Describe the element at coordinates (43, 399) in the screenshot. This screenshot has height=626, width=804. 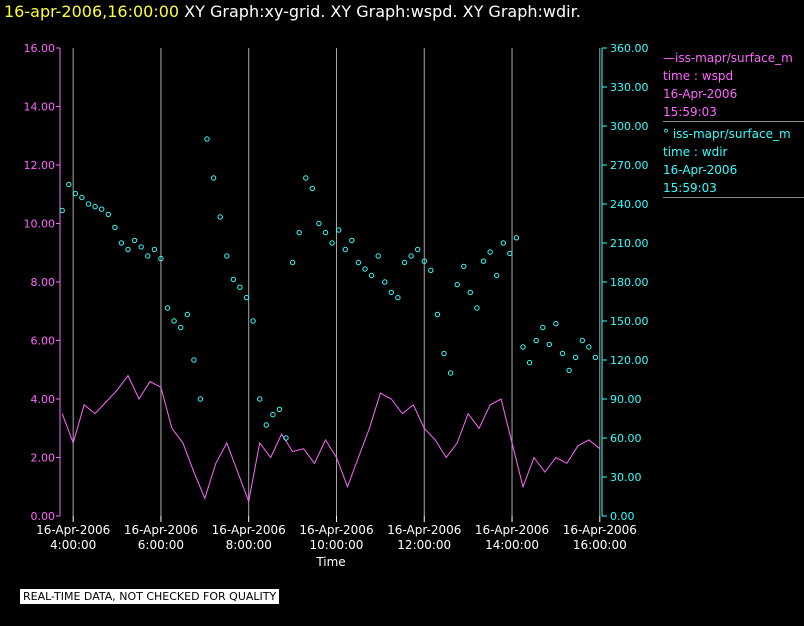
I see `left-tick-label-2: 4.00` at that location.